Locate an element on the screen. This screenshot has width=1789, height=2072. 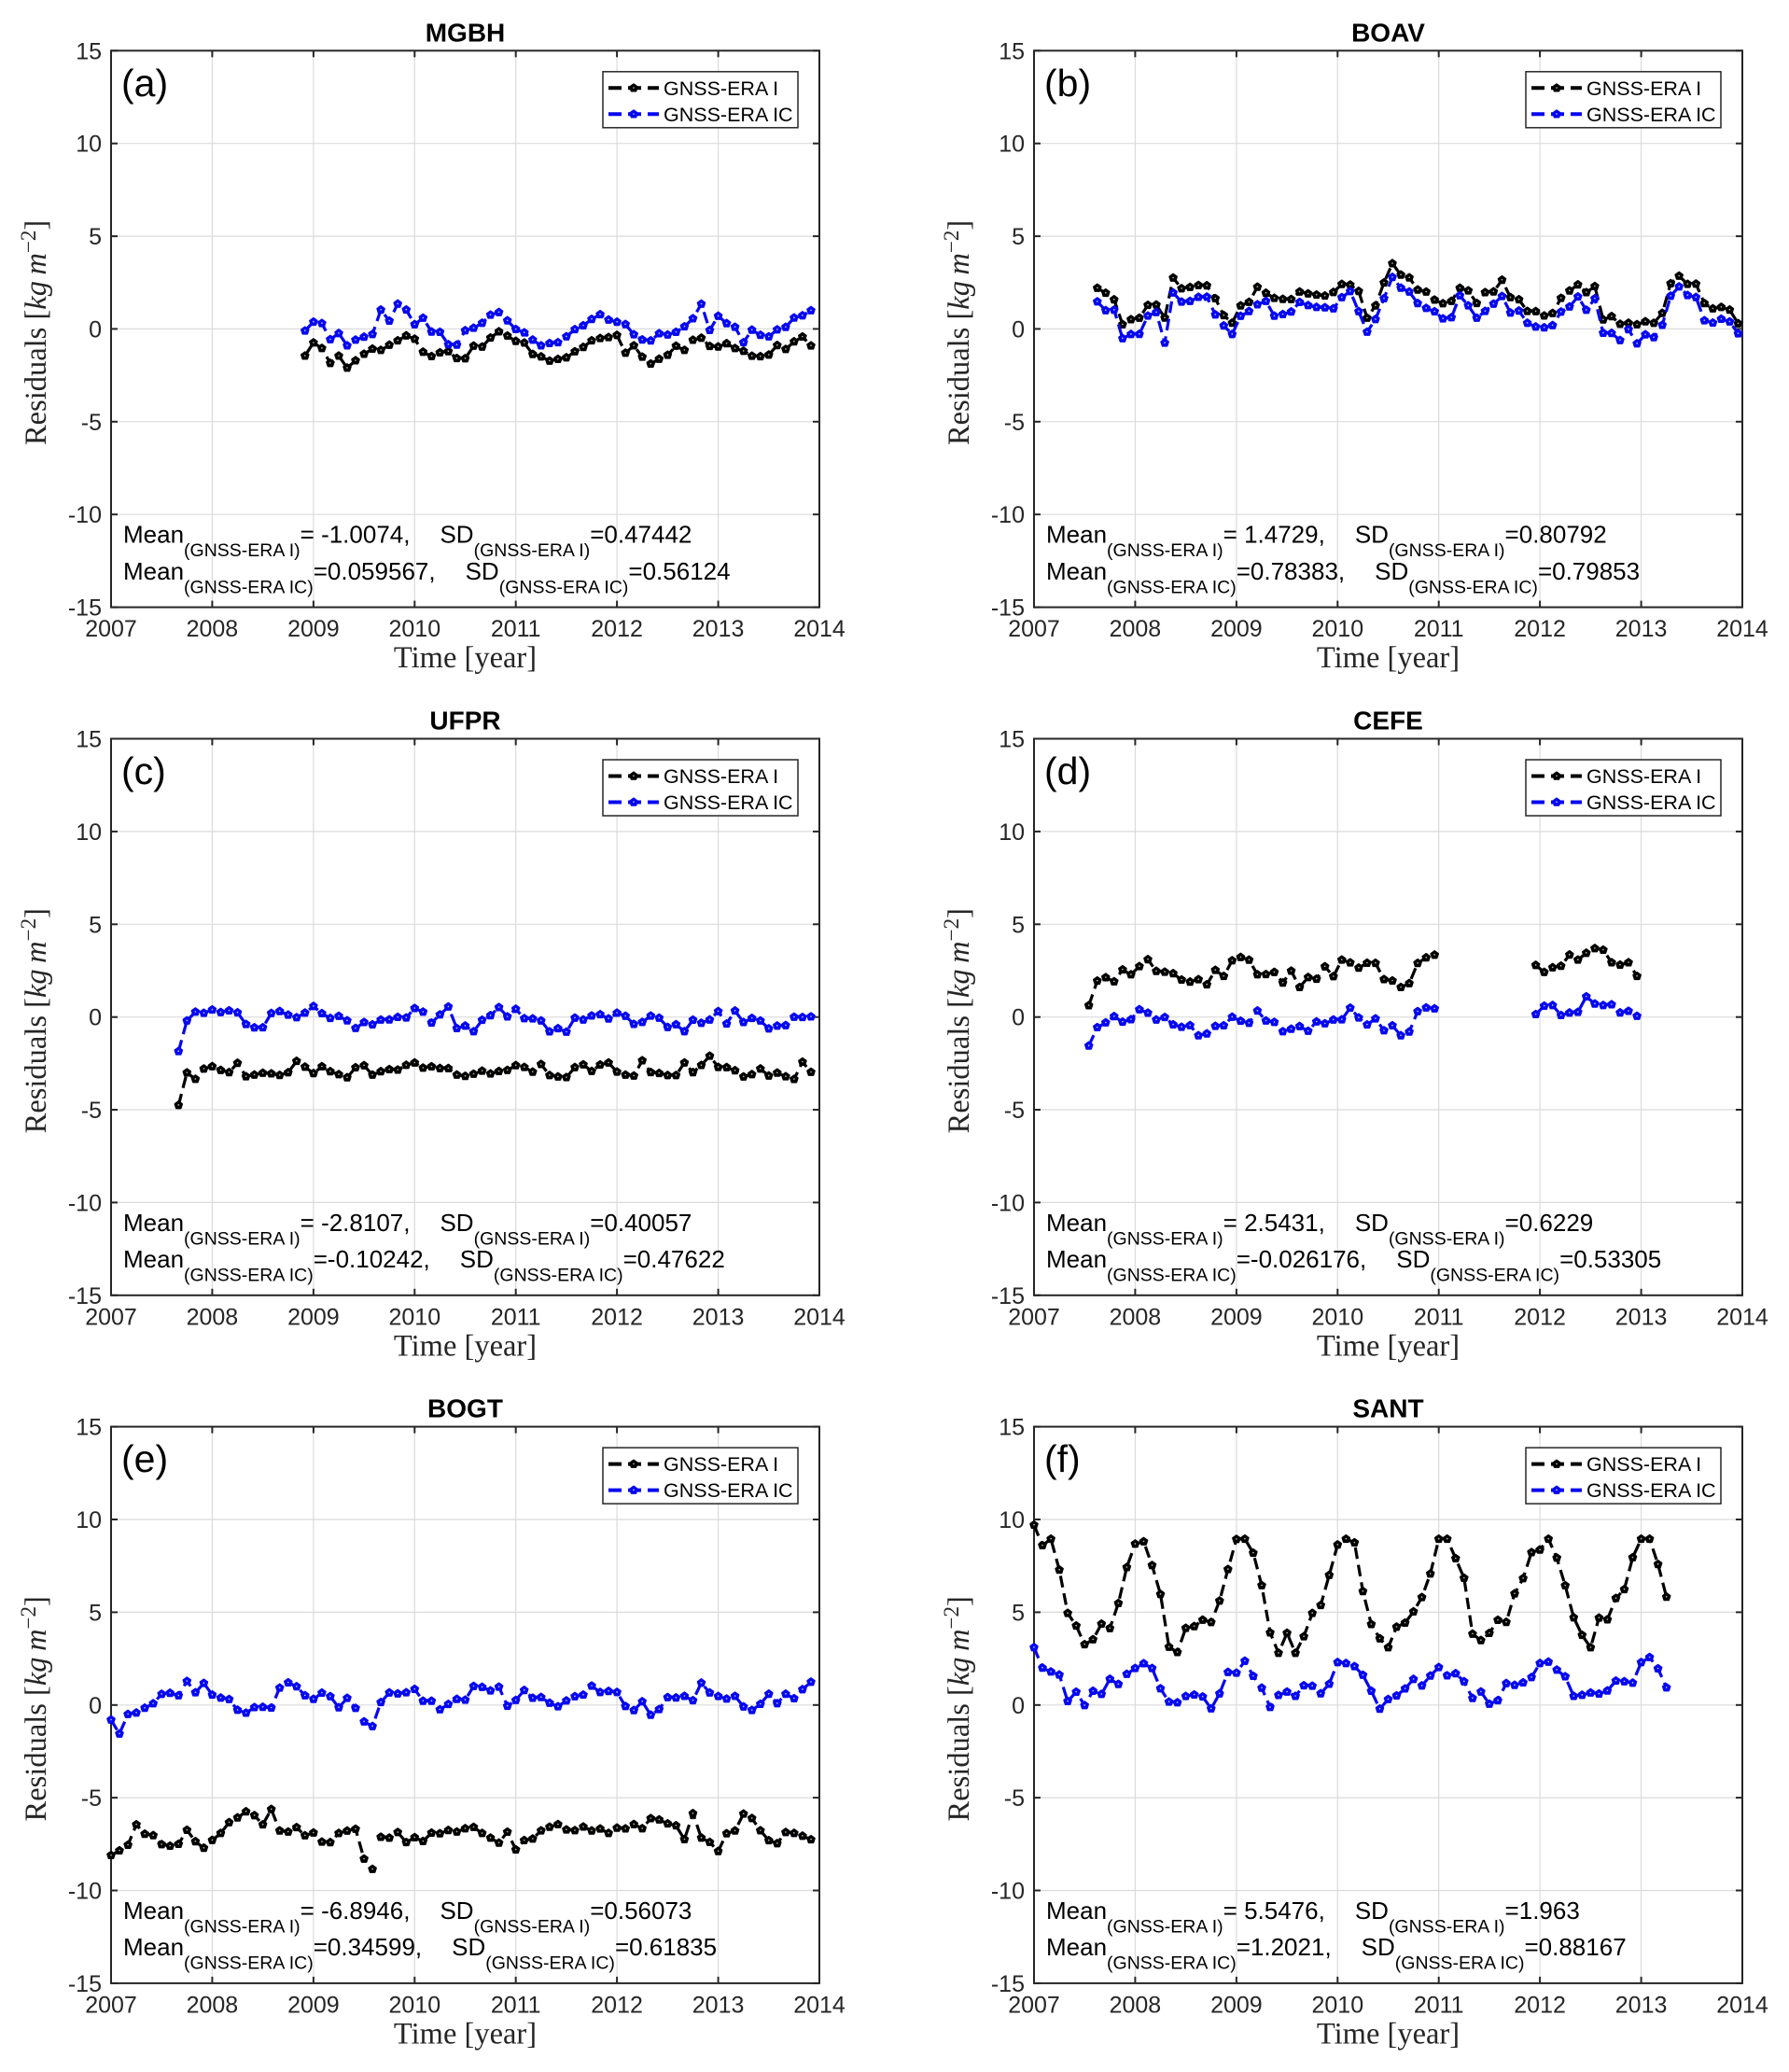
svg-text: (a) is located at coordinates (144, 83).